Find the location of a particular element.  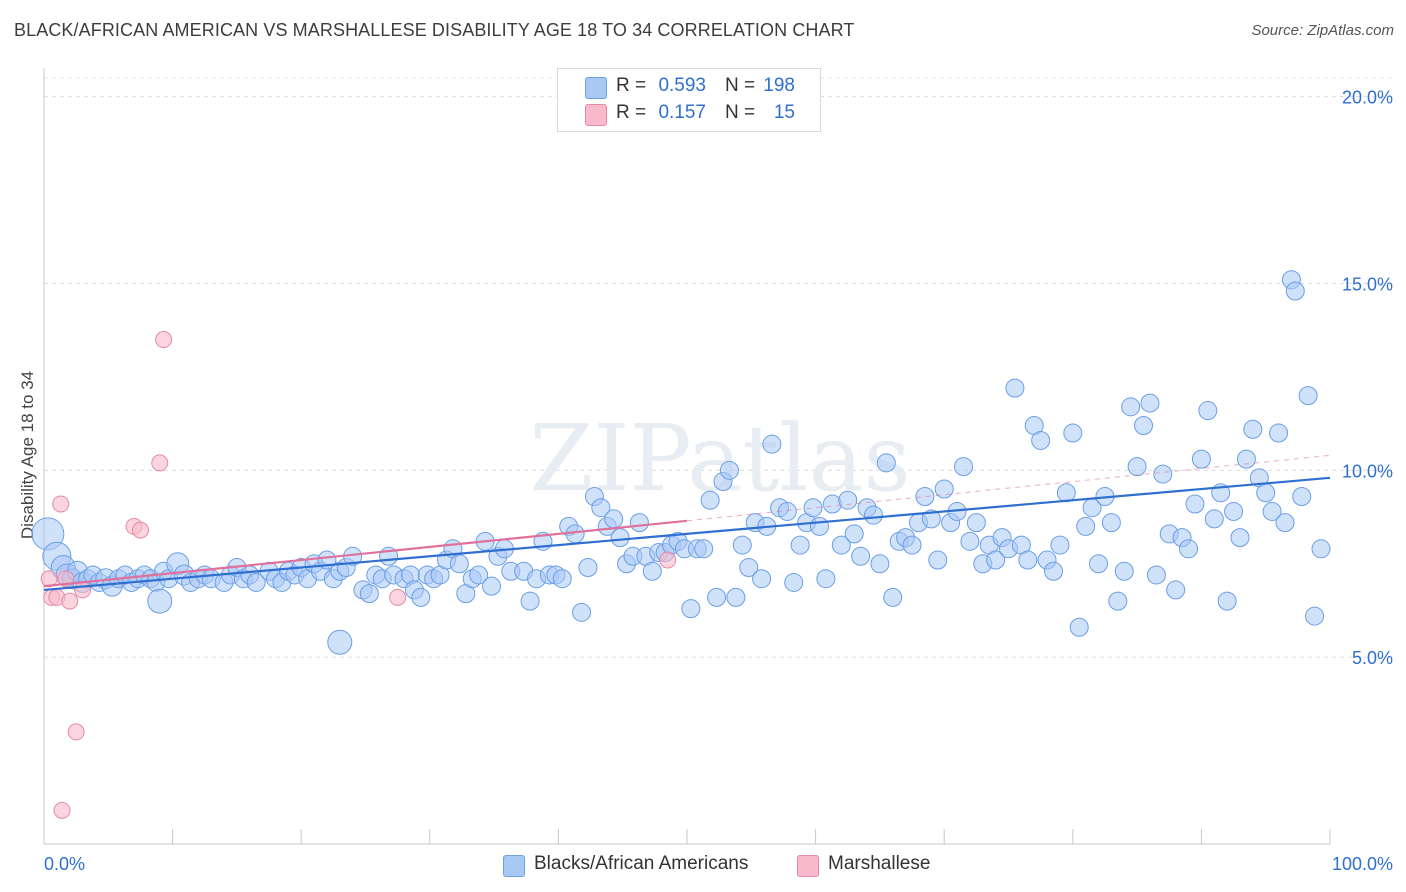

r-value: 0.157 is located at coordinates (682, 112).